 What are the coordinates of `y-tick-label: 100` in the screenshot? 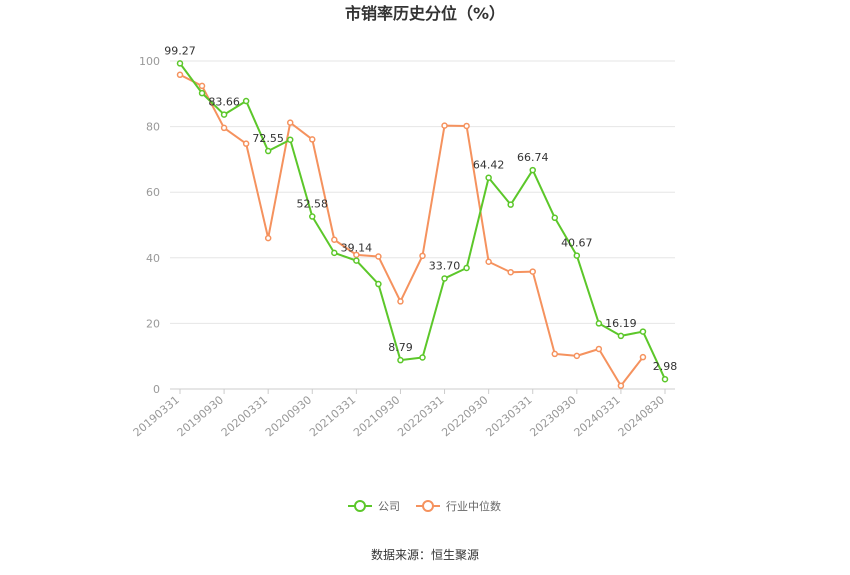 It's located at (149, 61).